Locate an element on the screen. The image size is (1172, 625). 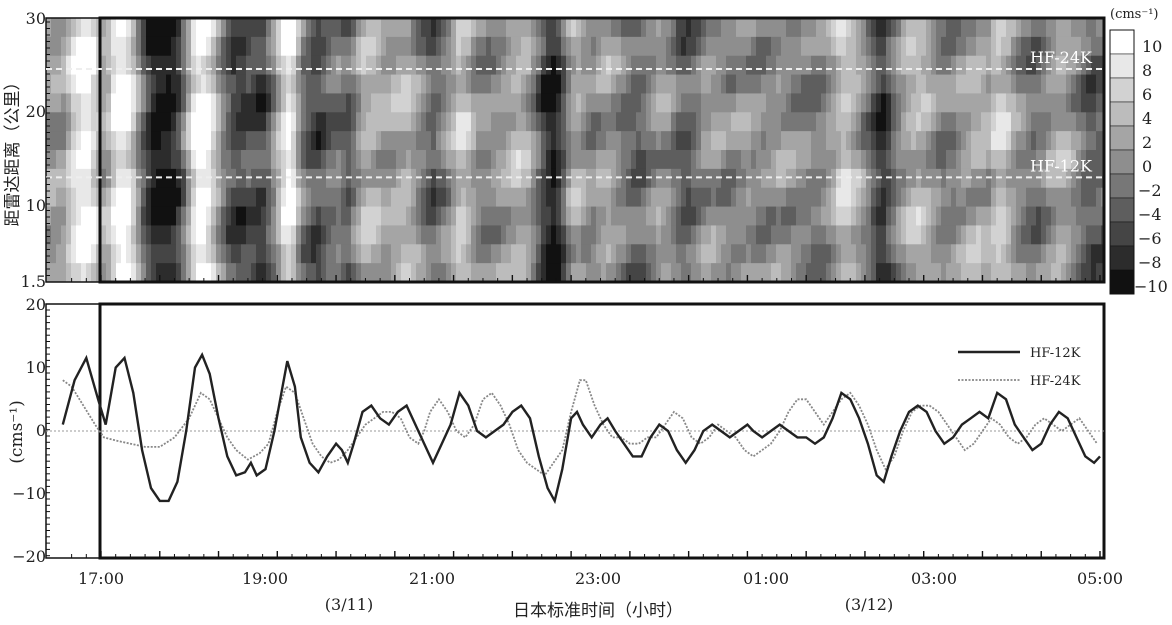
x-axis-title: 日本标准时间（小时） is located at coordinates (598, 611).